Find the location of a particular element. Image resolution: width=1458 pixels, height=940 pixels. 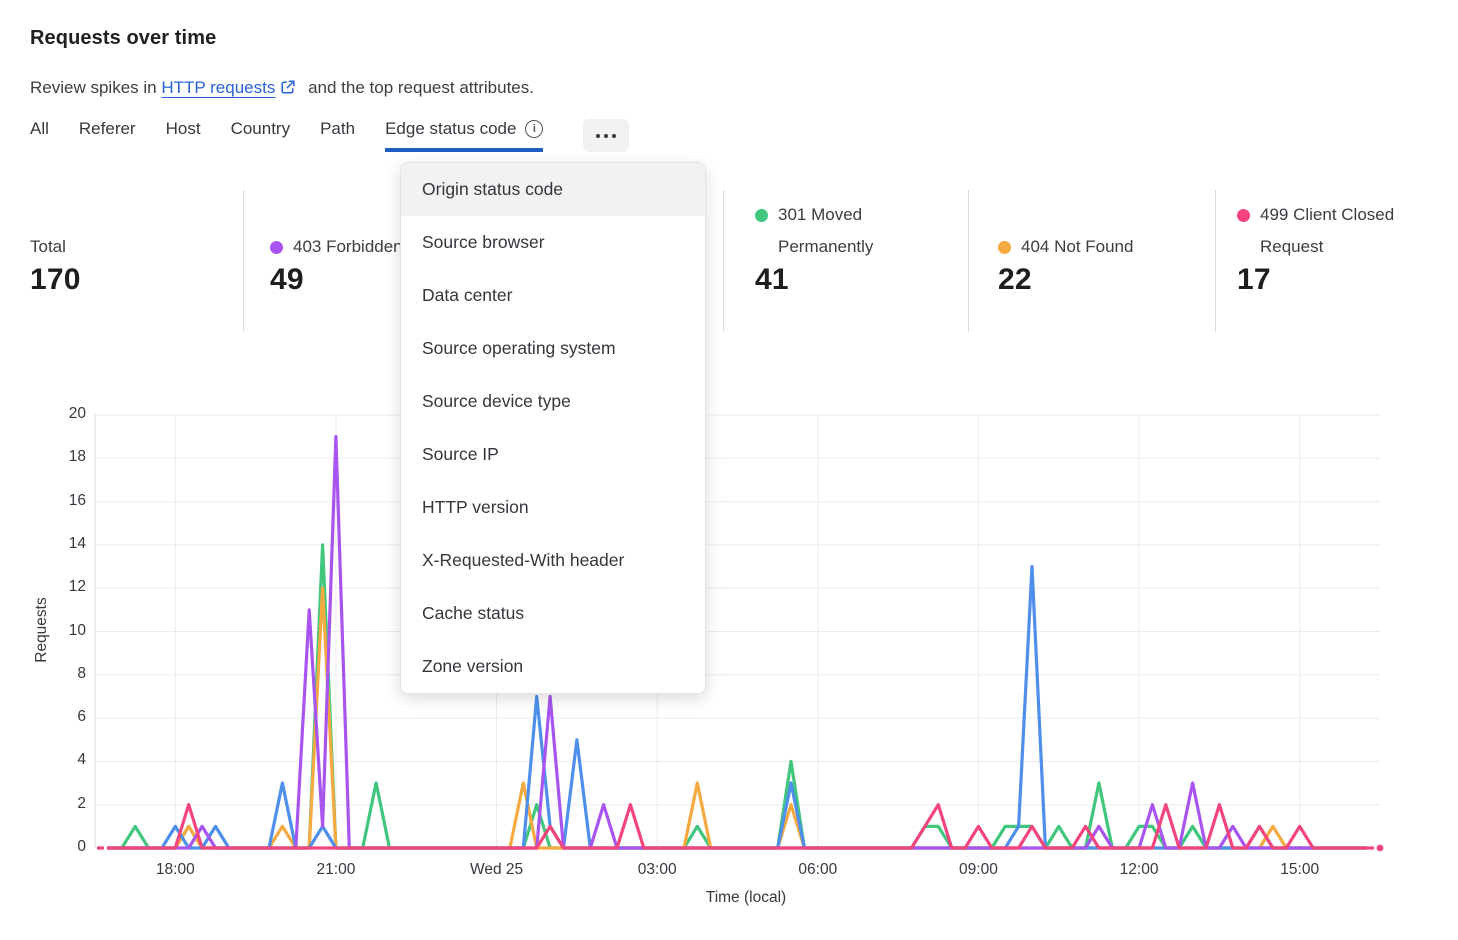

x-tick-label: 03:00 is located at coordinates (657, 869).